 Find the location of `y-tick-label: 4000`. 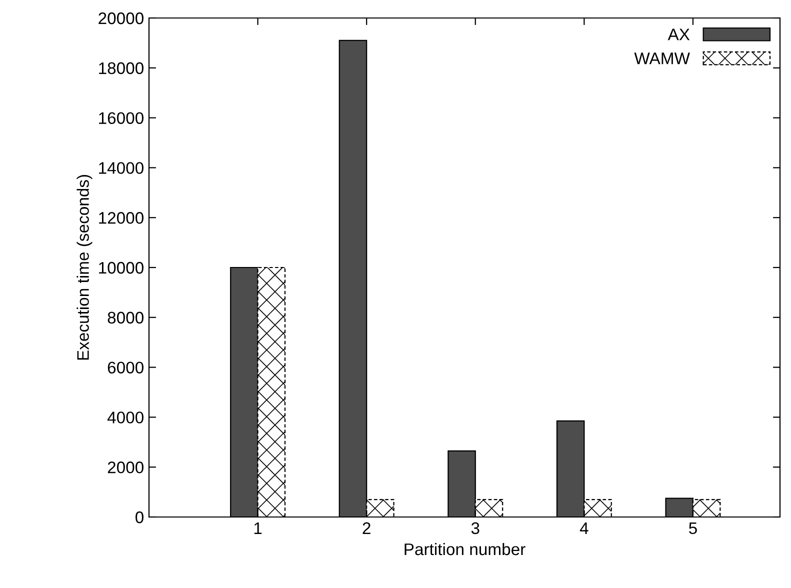

y-tick-label: 4000 is located at coordinates (125, 418).